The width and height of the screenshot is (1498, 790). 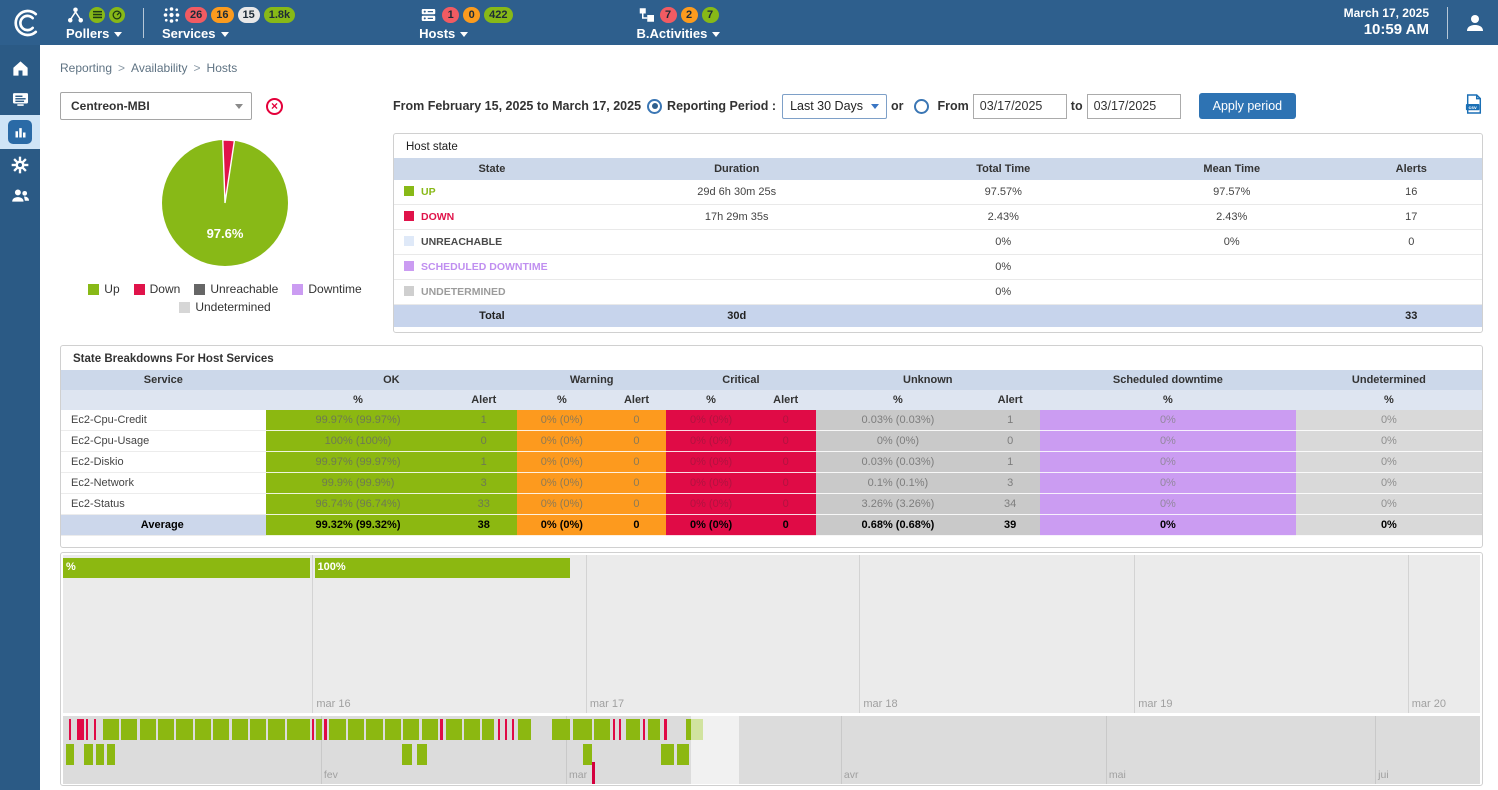 What do you see at coordinates (714, 750) in the screenshot?
I see `timeline-selection-brush` at bounding box center [714, 750].